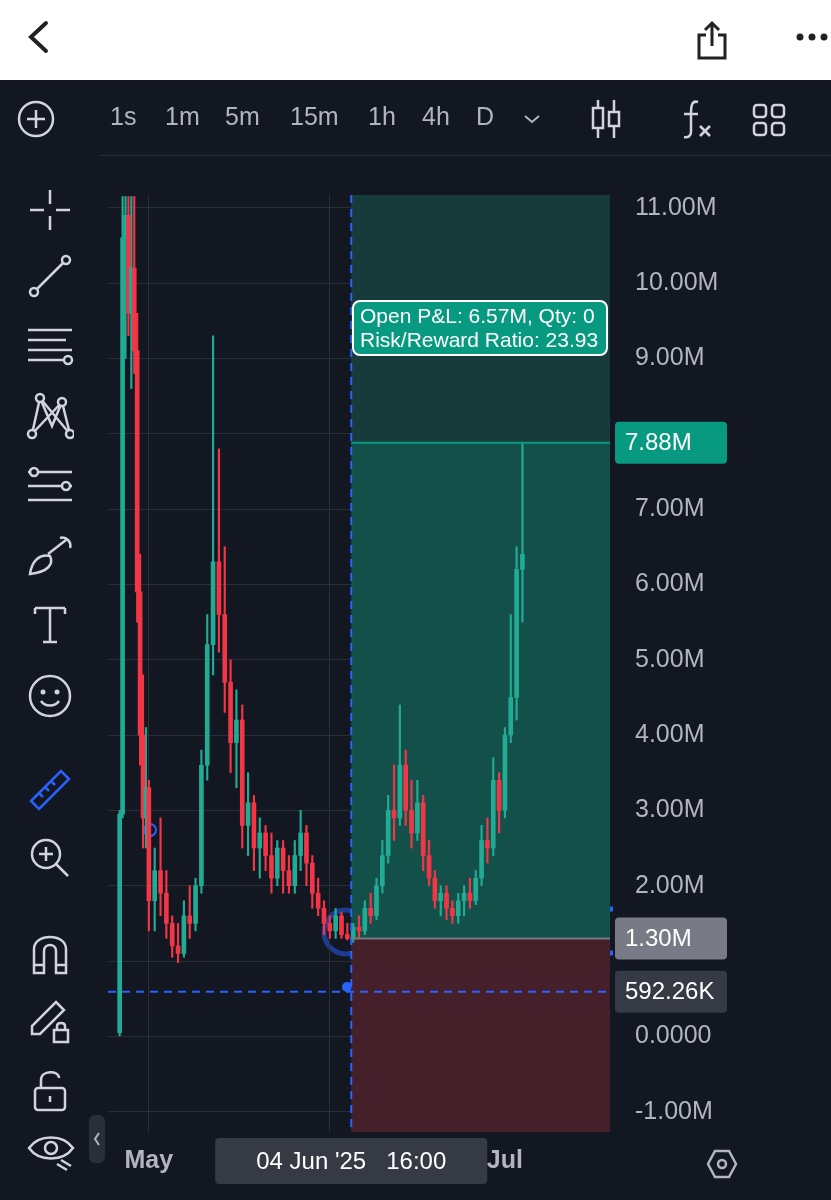 This screenshot has height=1200, width=831. What do you see at coordinates (658, 938) in the screenshot?
I see `ref-line-label: 1.30M` at bounding box center [658, 938].